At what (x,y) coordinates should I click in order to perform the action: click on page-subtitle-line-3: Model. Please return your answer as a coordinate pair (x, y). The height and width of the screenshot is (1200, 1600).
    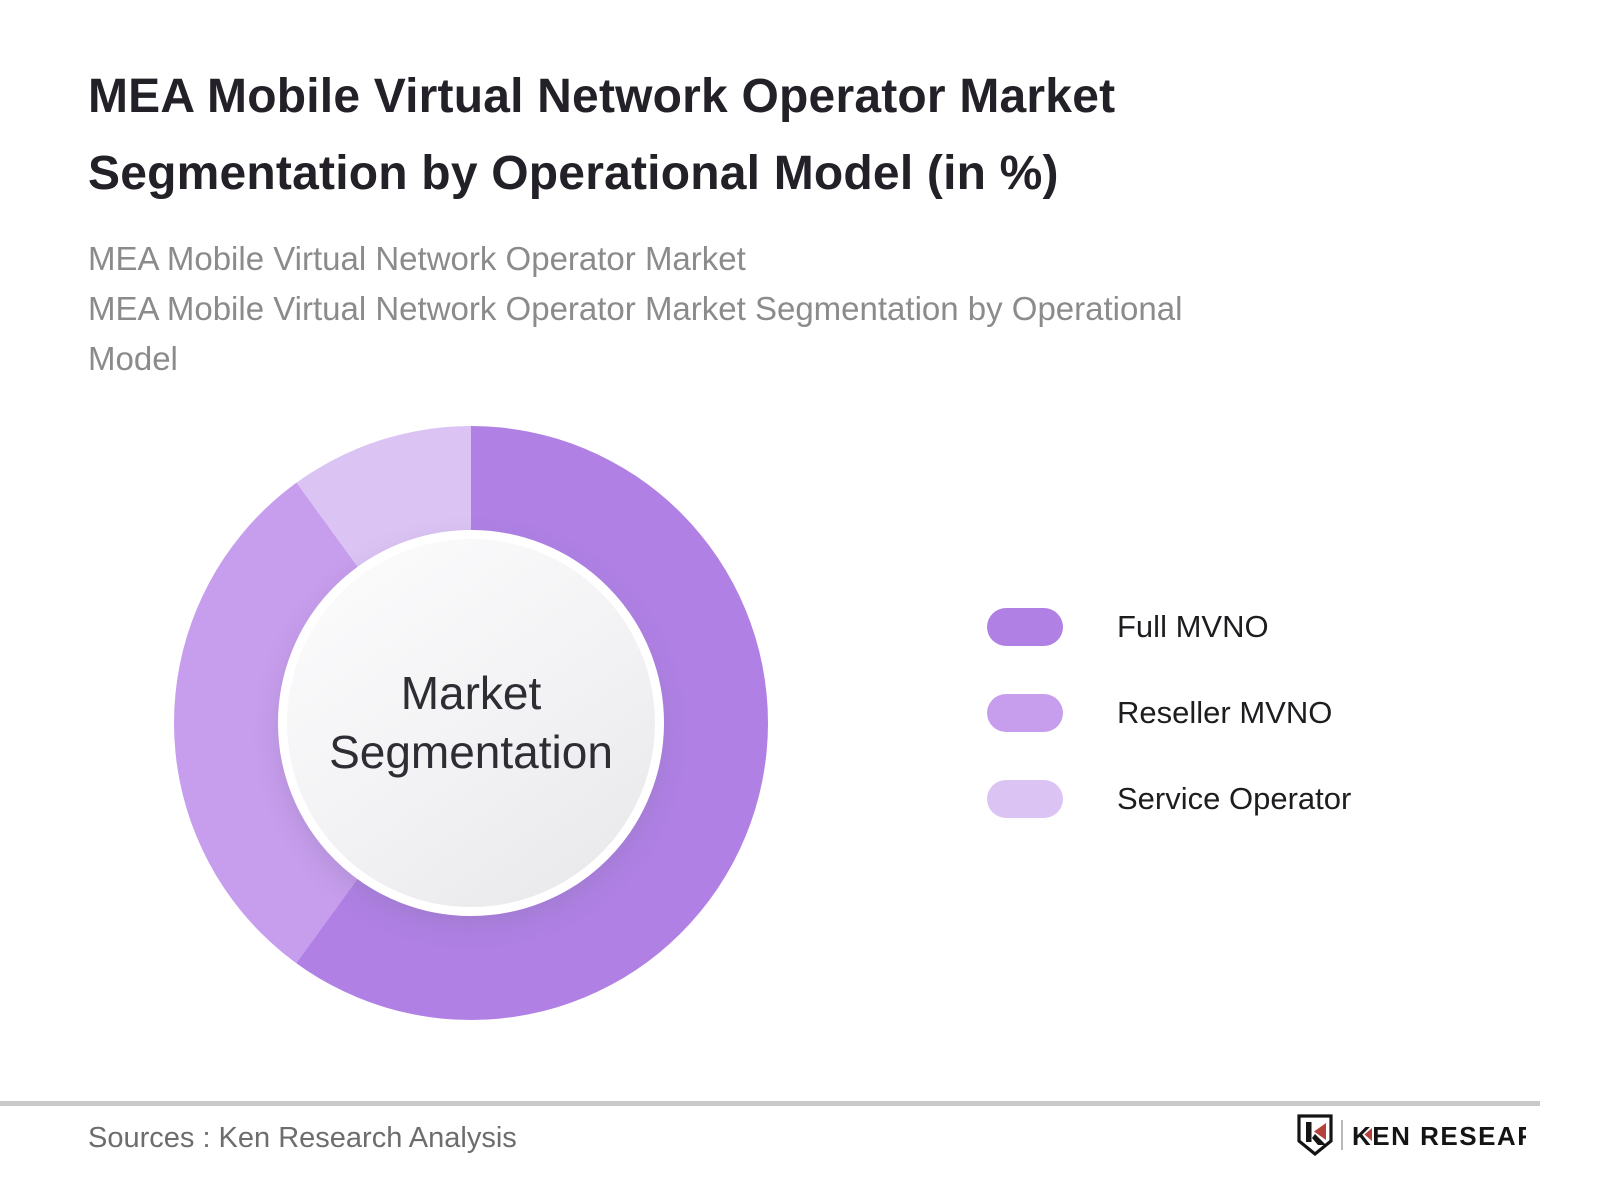
    Looking at the image, I should click on (133, 358).